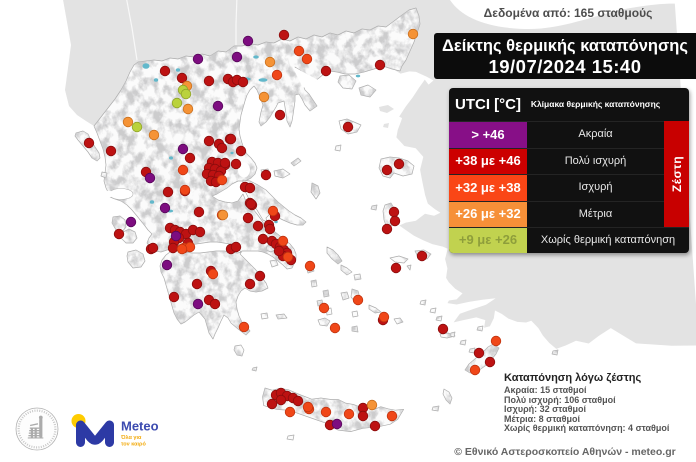  Describe the element at coordinates (131, 438) in the screenshot. I see `svg-text: Όλα για` at that location.